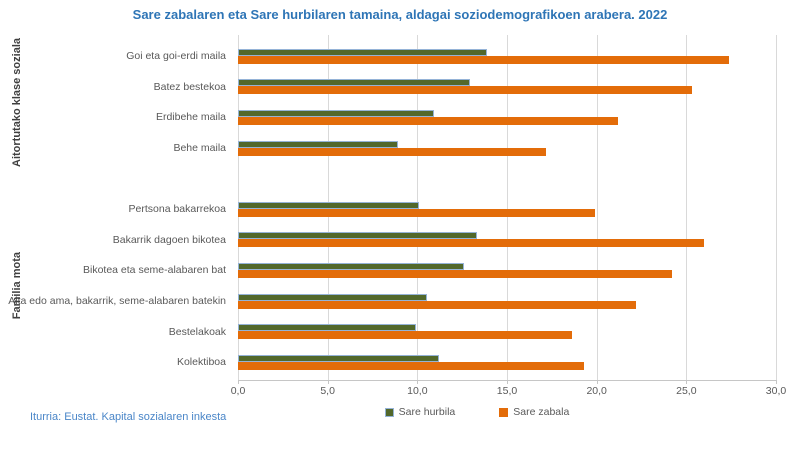 The height and width of the screenshot is (450, 800). Describe the element at coordinates (541, 412) in the screenshot. I see `legend-label-sare-zabala: Sare zabala` at that location.